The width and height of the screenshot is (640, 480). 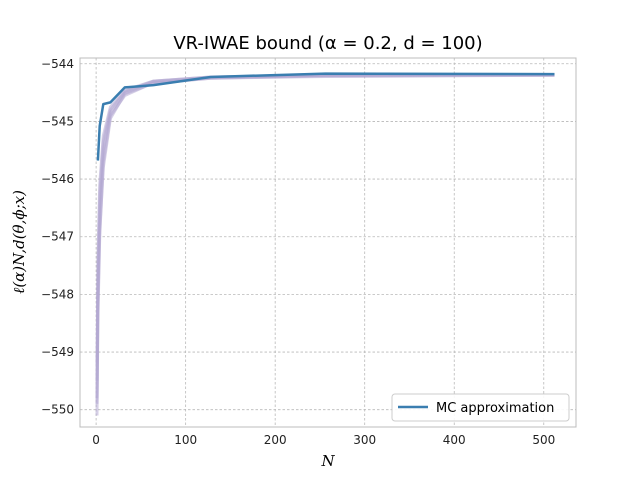 I want to click on x-tick-label: 200, so click(x=275, y=440).